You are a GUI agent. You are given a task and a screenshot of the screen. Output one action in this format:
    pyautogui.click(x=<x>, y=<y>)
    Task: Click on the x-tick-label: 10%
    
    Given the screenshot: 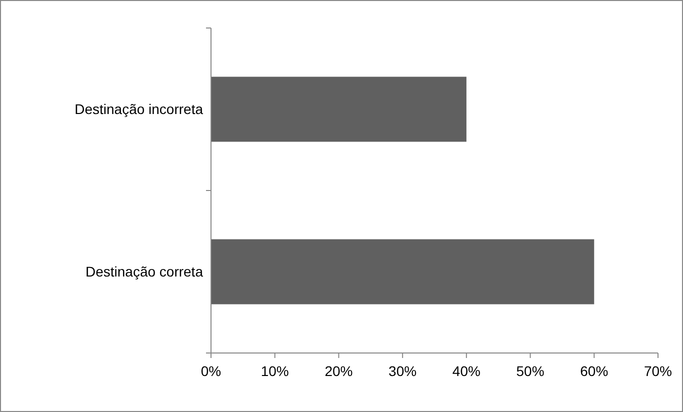 What is the action you would take?
    pyautogui.click(x=274, y=371)
    